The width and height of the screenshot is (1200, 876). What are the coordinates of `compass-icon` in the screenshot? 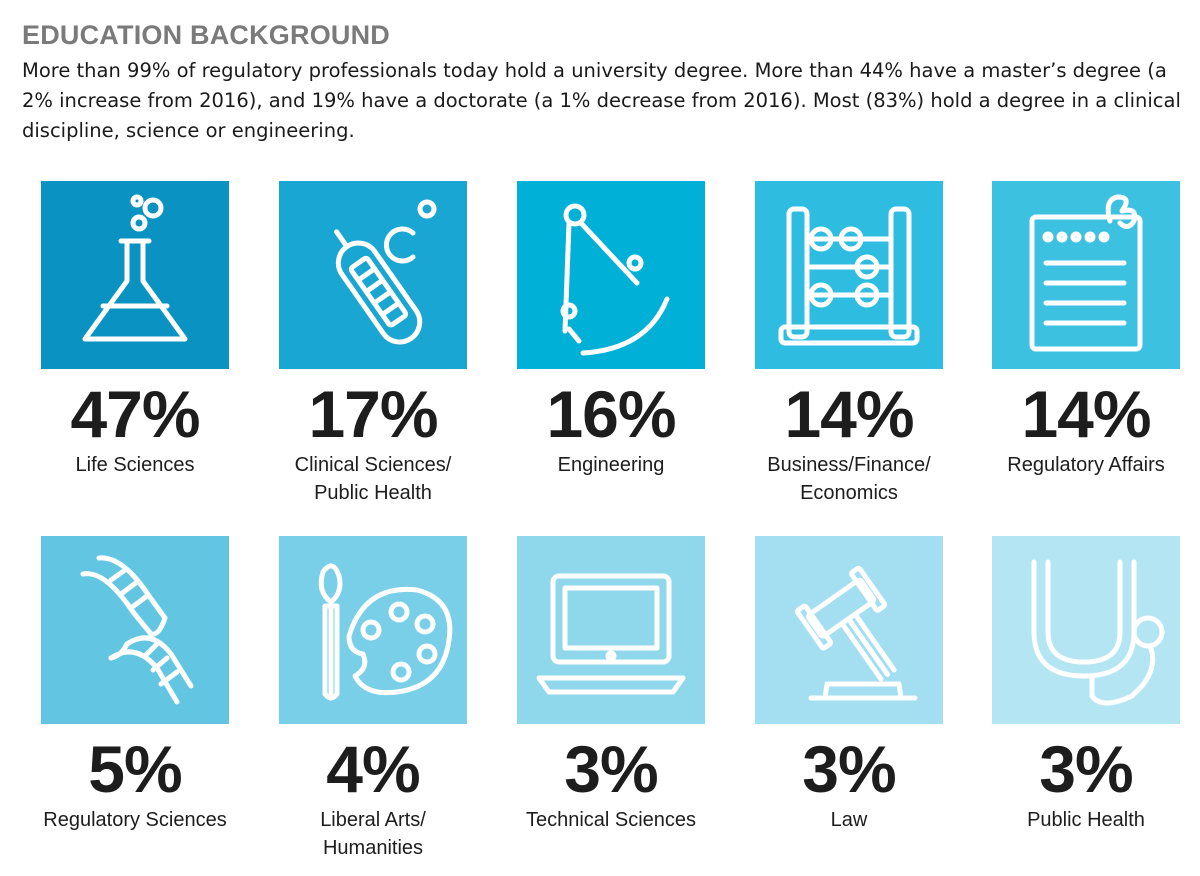 It's located at (615, 279).